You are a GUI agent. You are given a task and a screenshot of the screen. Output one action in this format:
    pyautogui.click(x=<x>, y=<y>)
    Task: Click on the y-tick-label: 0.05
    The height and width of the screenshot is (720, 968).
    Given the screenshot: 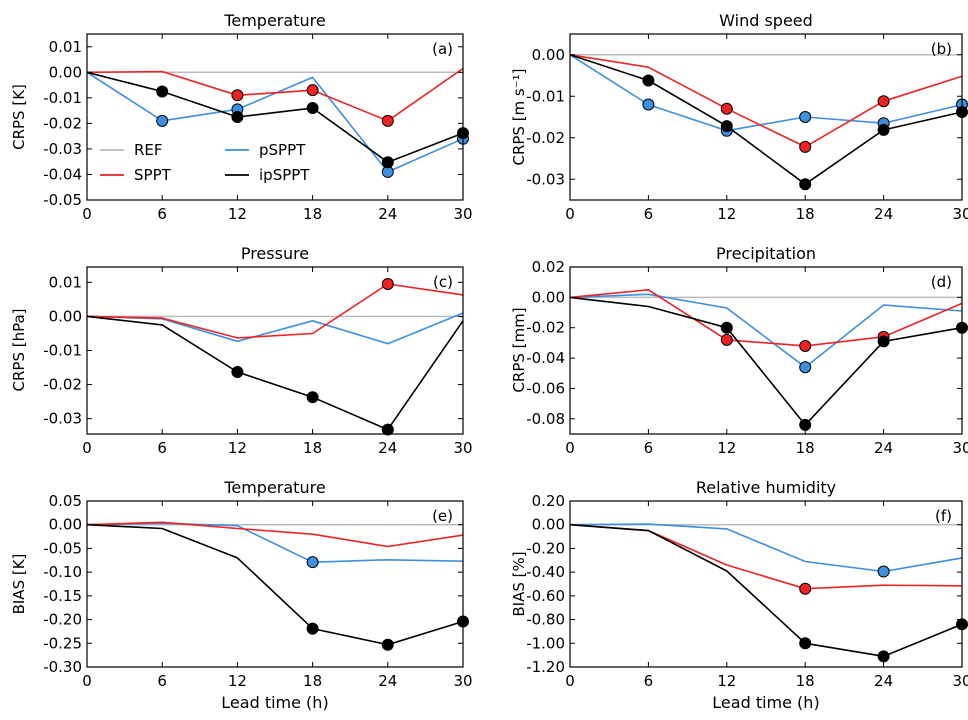 What is the action you would take?
    pyautogui.click(x=65, y=501)
    